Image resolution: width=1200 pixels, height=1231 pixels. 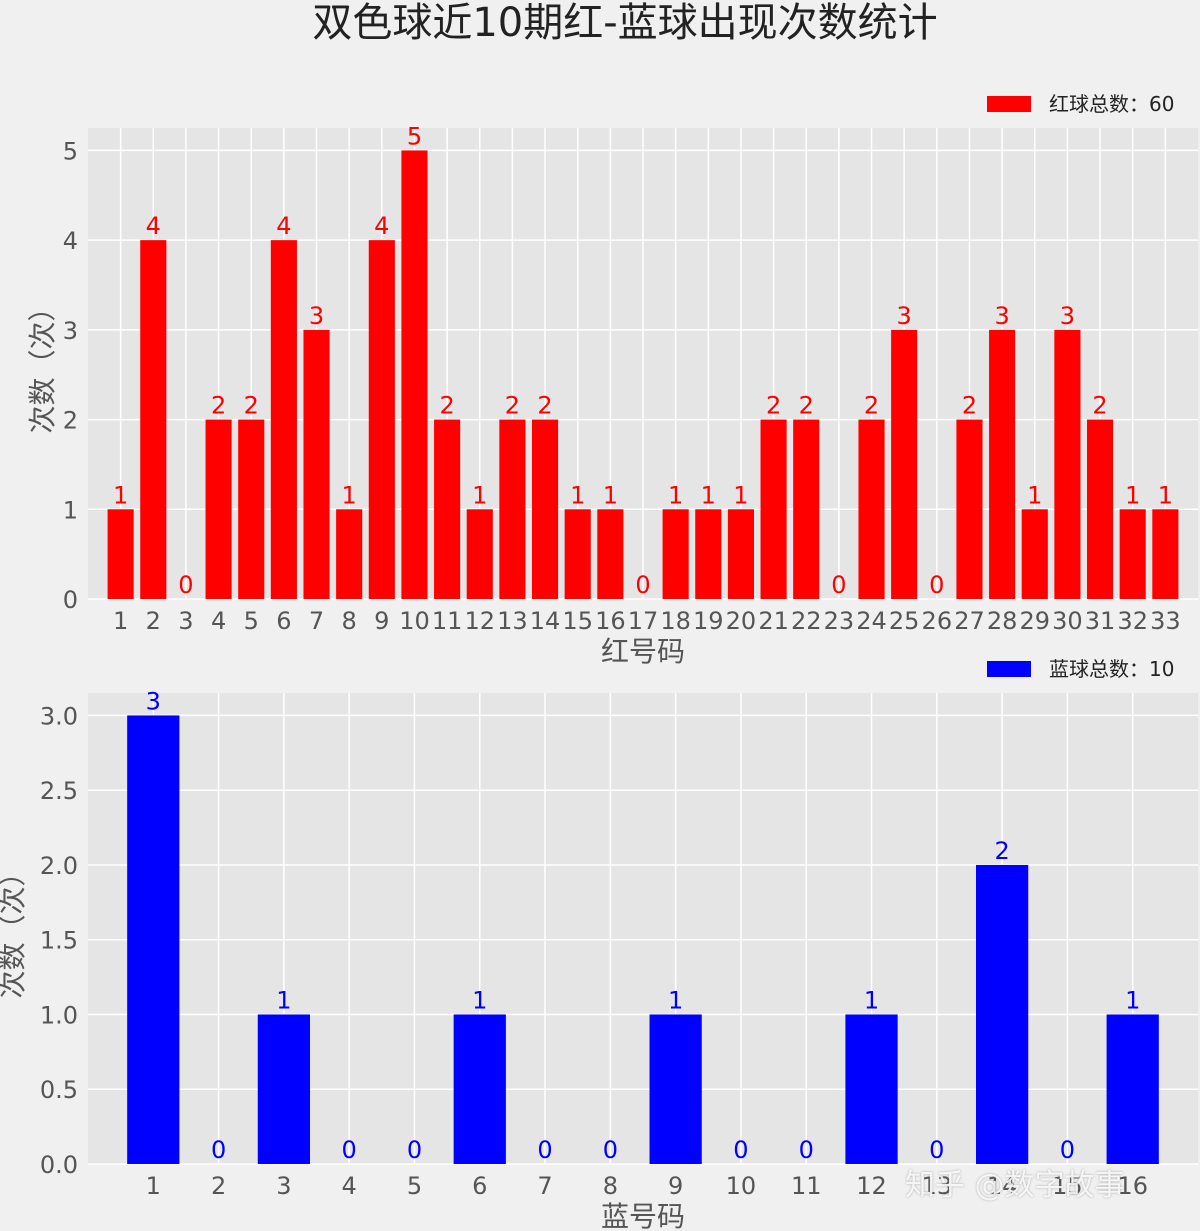 What do you see at coordinates (59, 791) in the screenshot?
I see `y-tick-label: 2.5` at bounding box center [59, 791].